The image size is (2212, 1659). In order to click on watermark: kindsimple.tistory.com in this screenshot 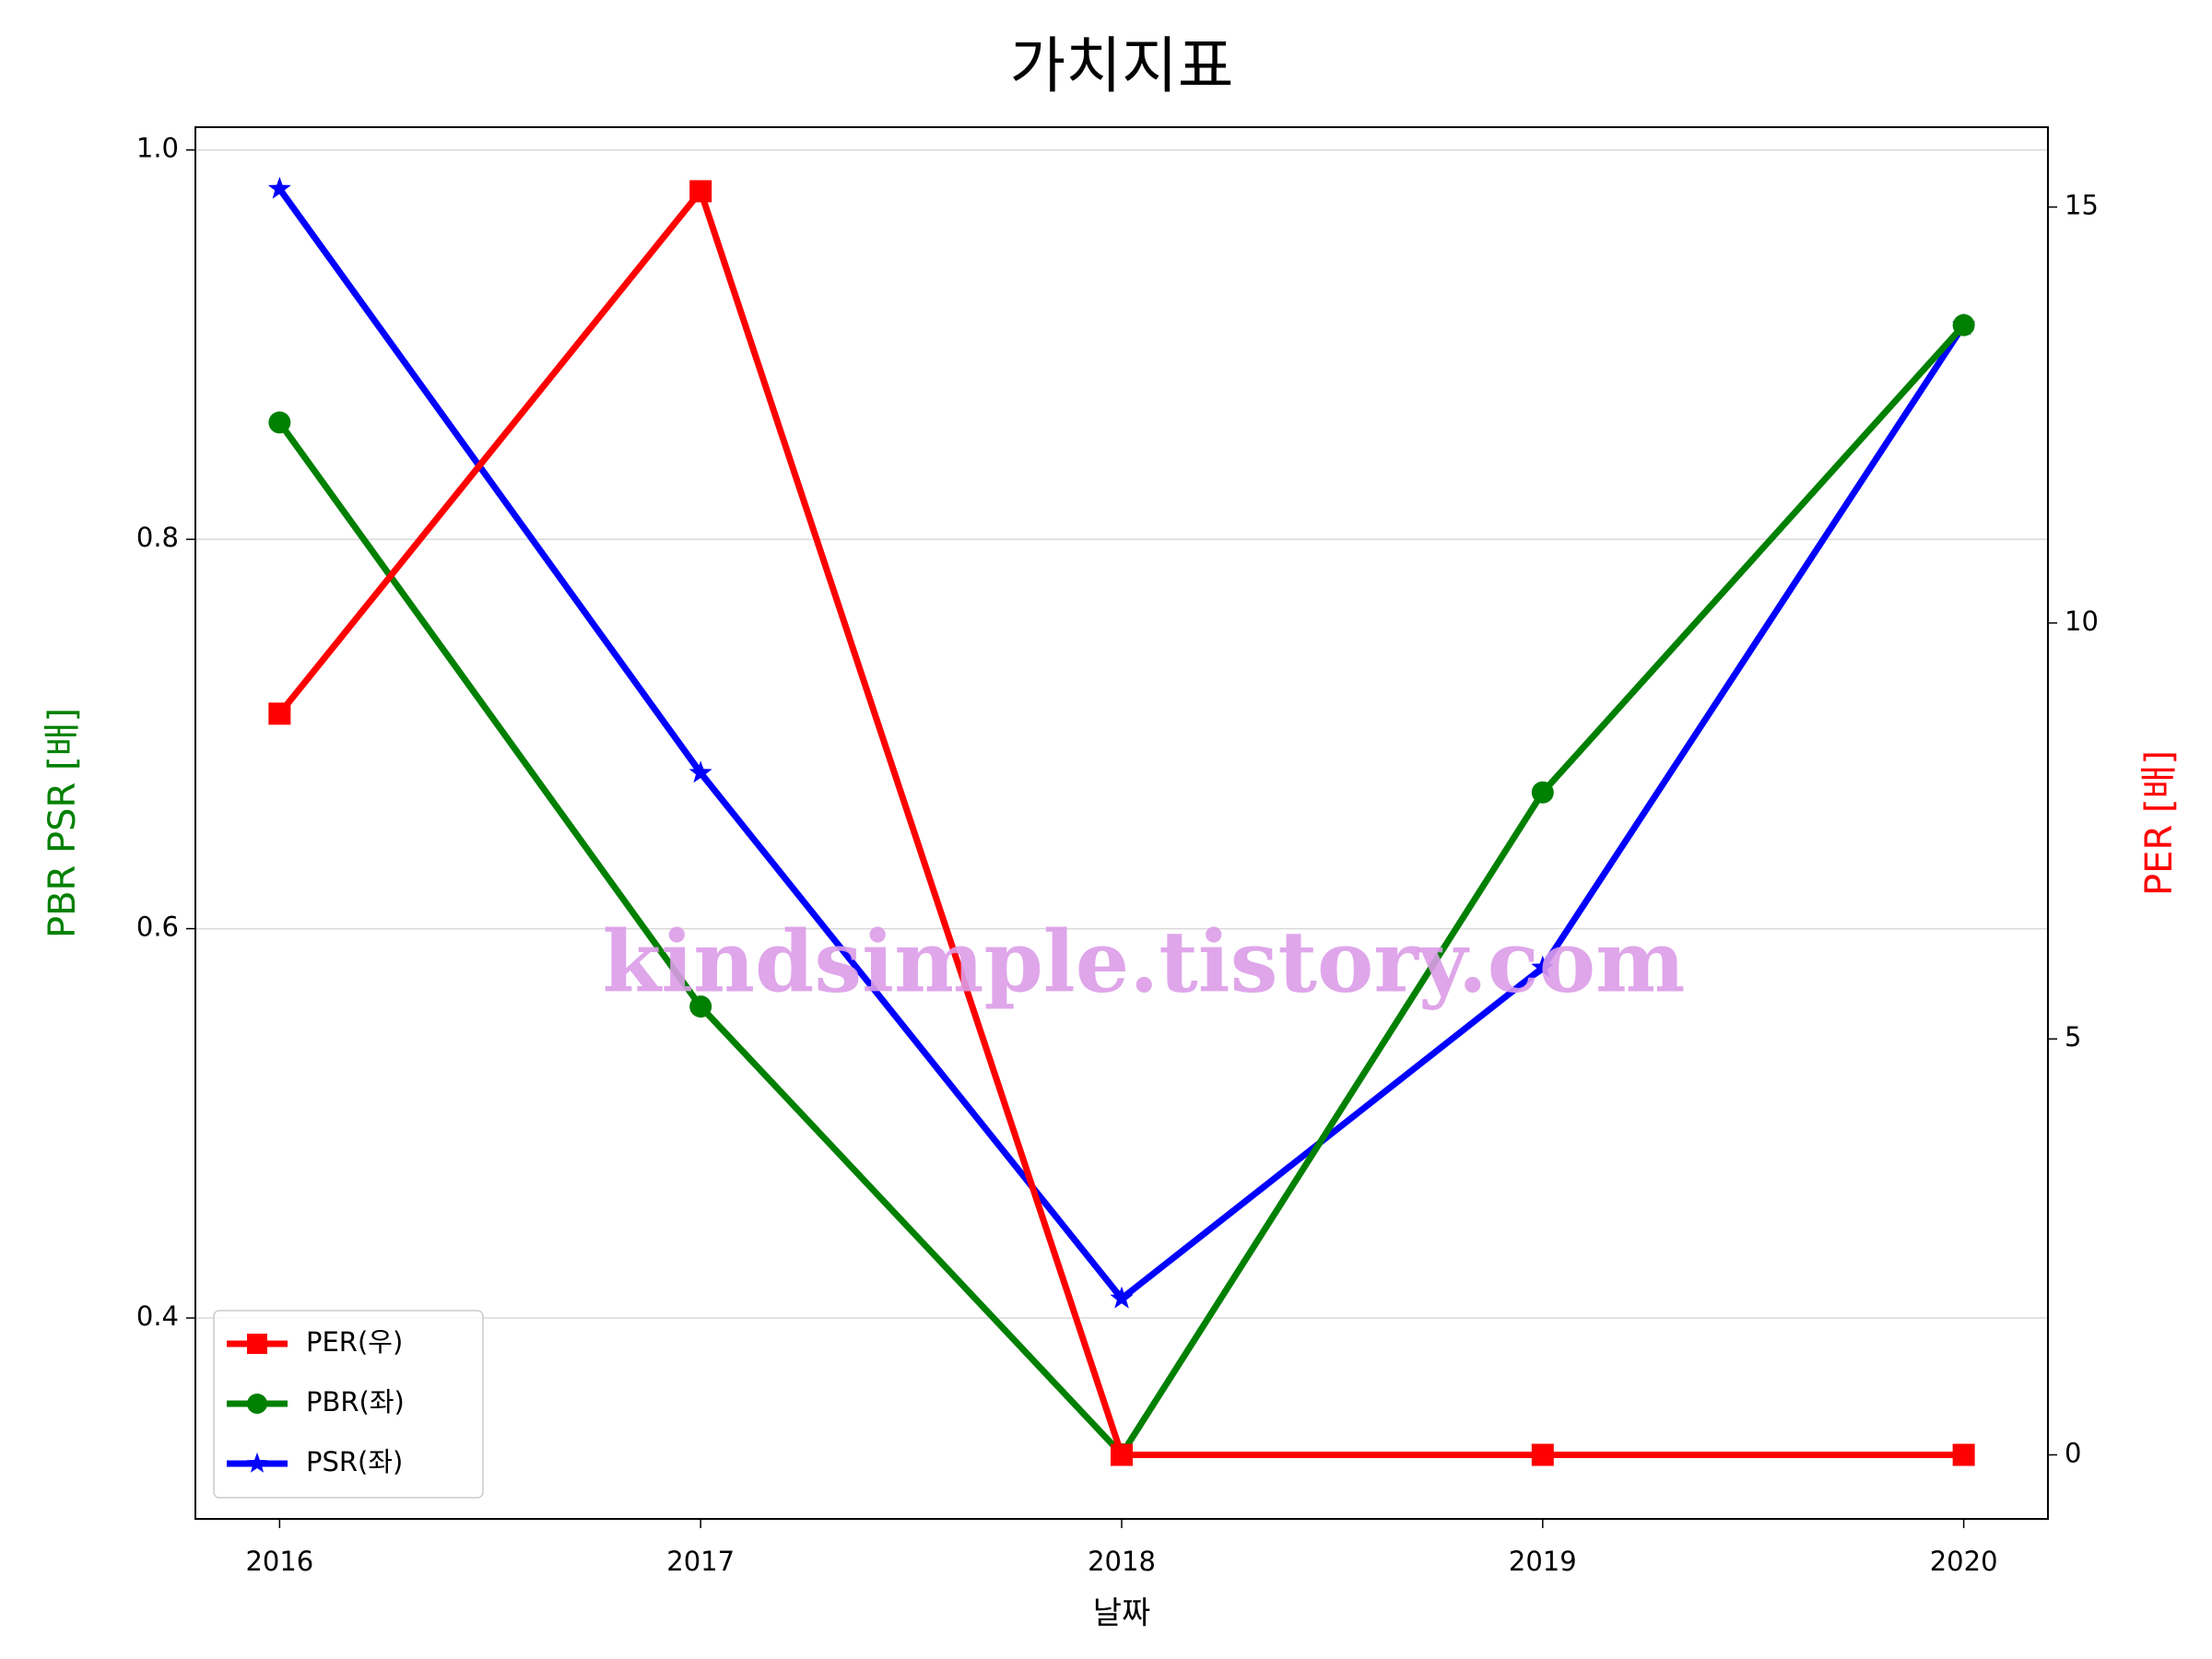, I will do `click(1143, 962)`.